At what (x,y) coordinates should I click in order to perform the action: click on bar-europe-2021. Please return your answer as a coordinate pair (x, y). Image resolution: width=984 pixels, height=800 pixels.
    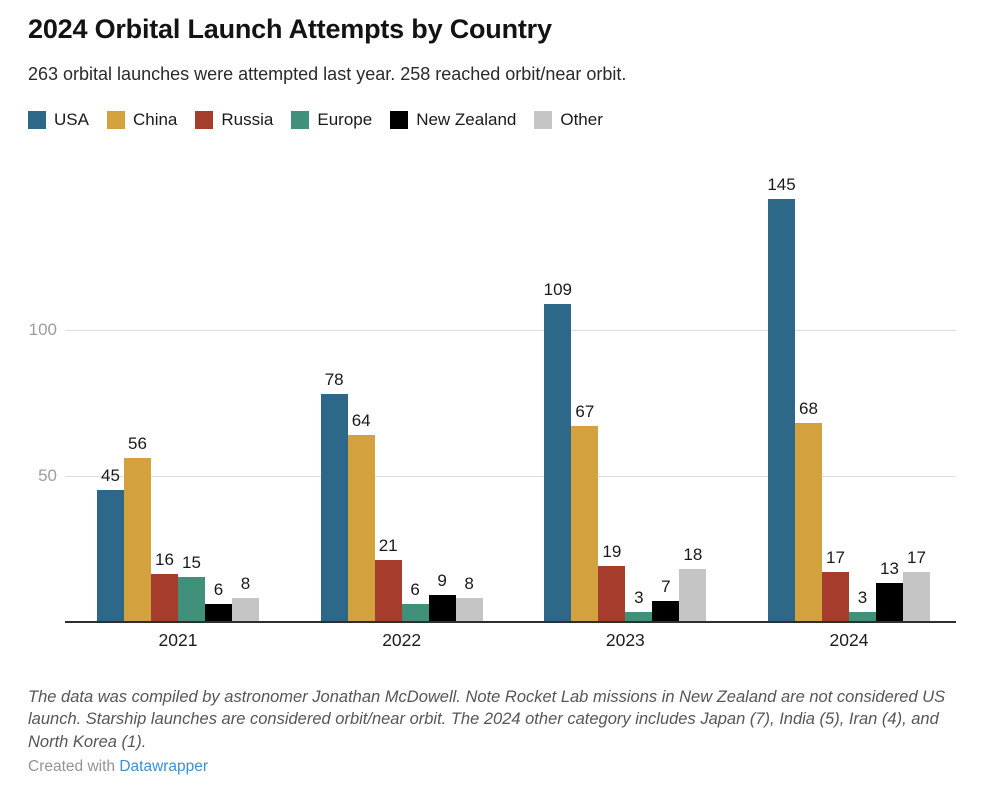
    Looking at the image, I should click on (191, 599).